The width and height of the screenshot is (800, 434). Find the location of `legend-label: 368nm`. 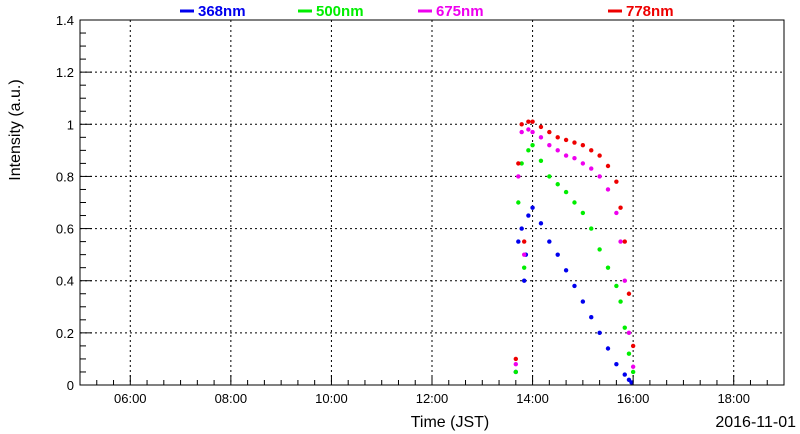

legend-label: 368nm is located at coordinates (222, 11).